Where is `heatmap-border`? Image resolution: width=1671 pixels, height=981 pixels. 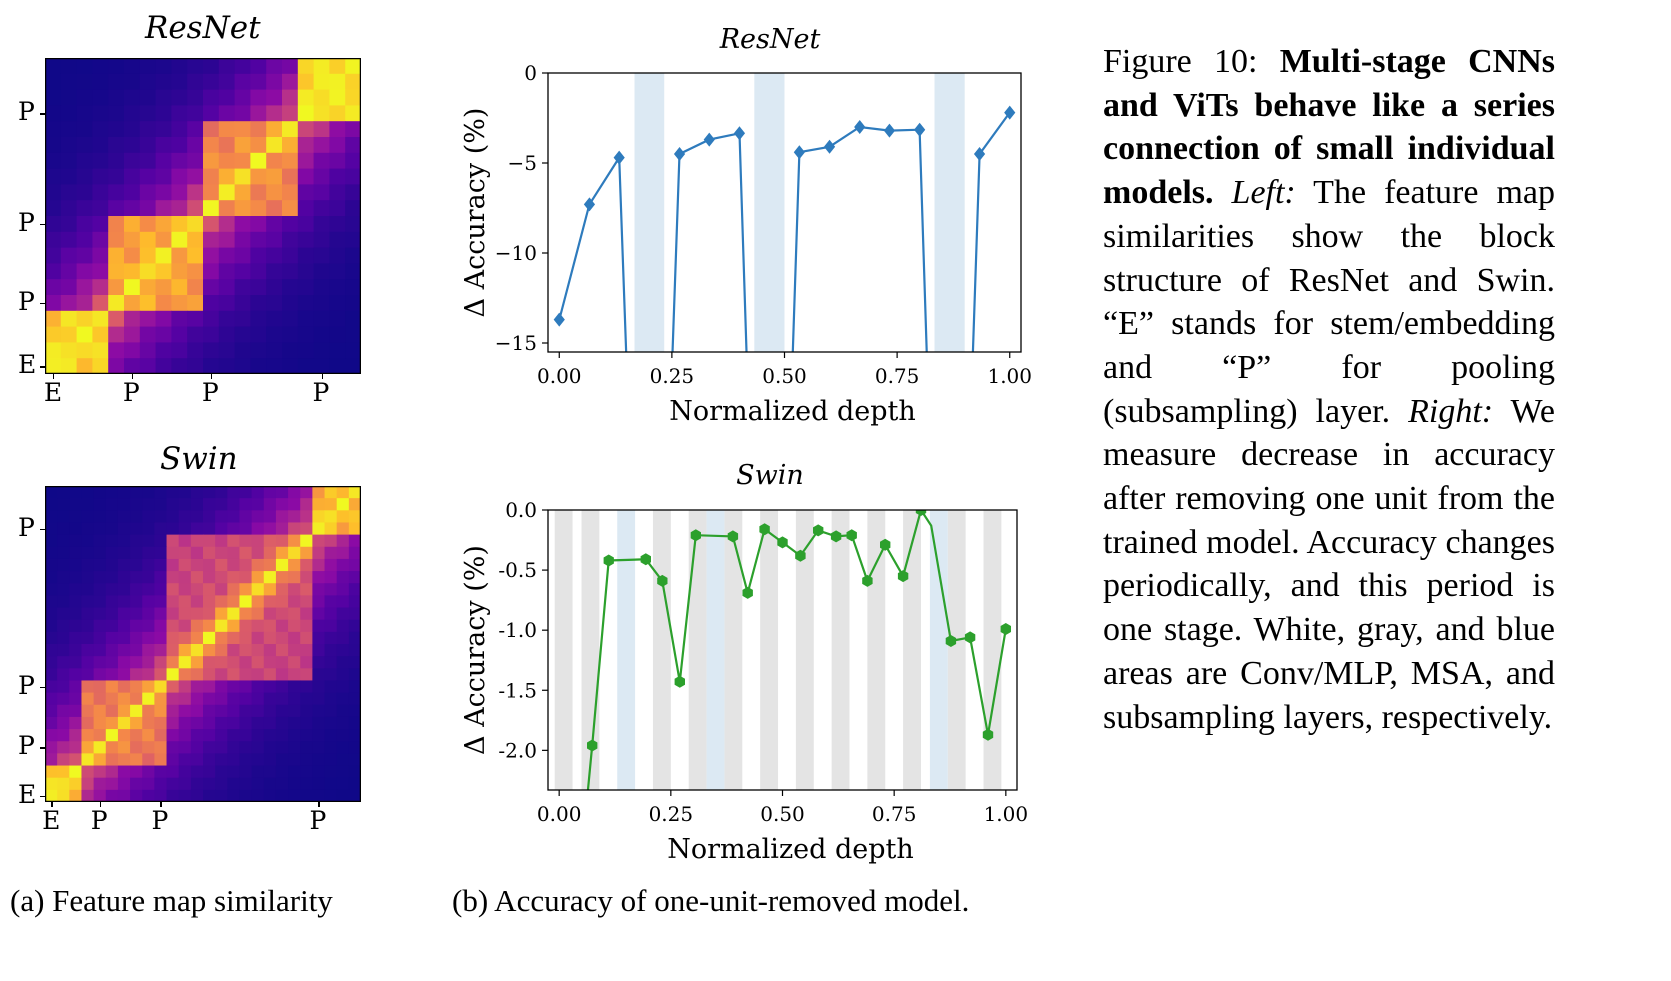 heatmap-border is located at coordinates (203, 644).